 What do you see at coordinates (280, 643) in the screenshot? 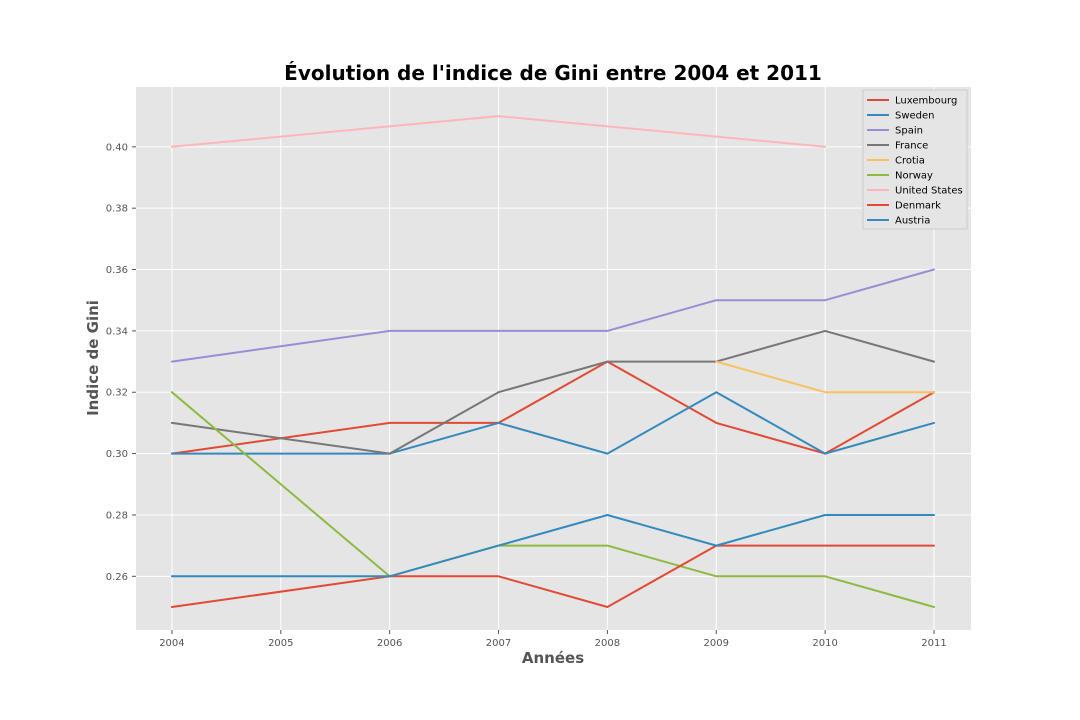
I see `x-tick-label: 2005` at bounding box center [280, 643].